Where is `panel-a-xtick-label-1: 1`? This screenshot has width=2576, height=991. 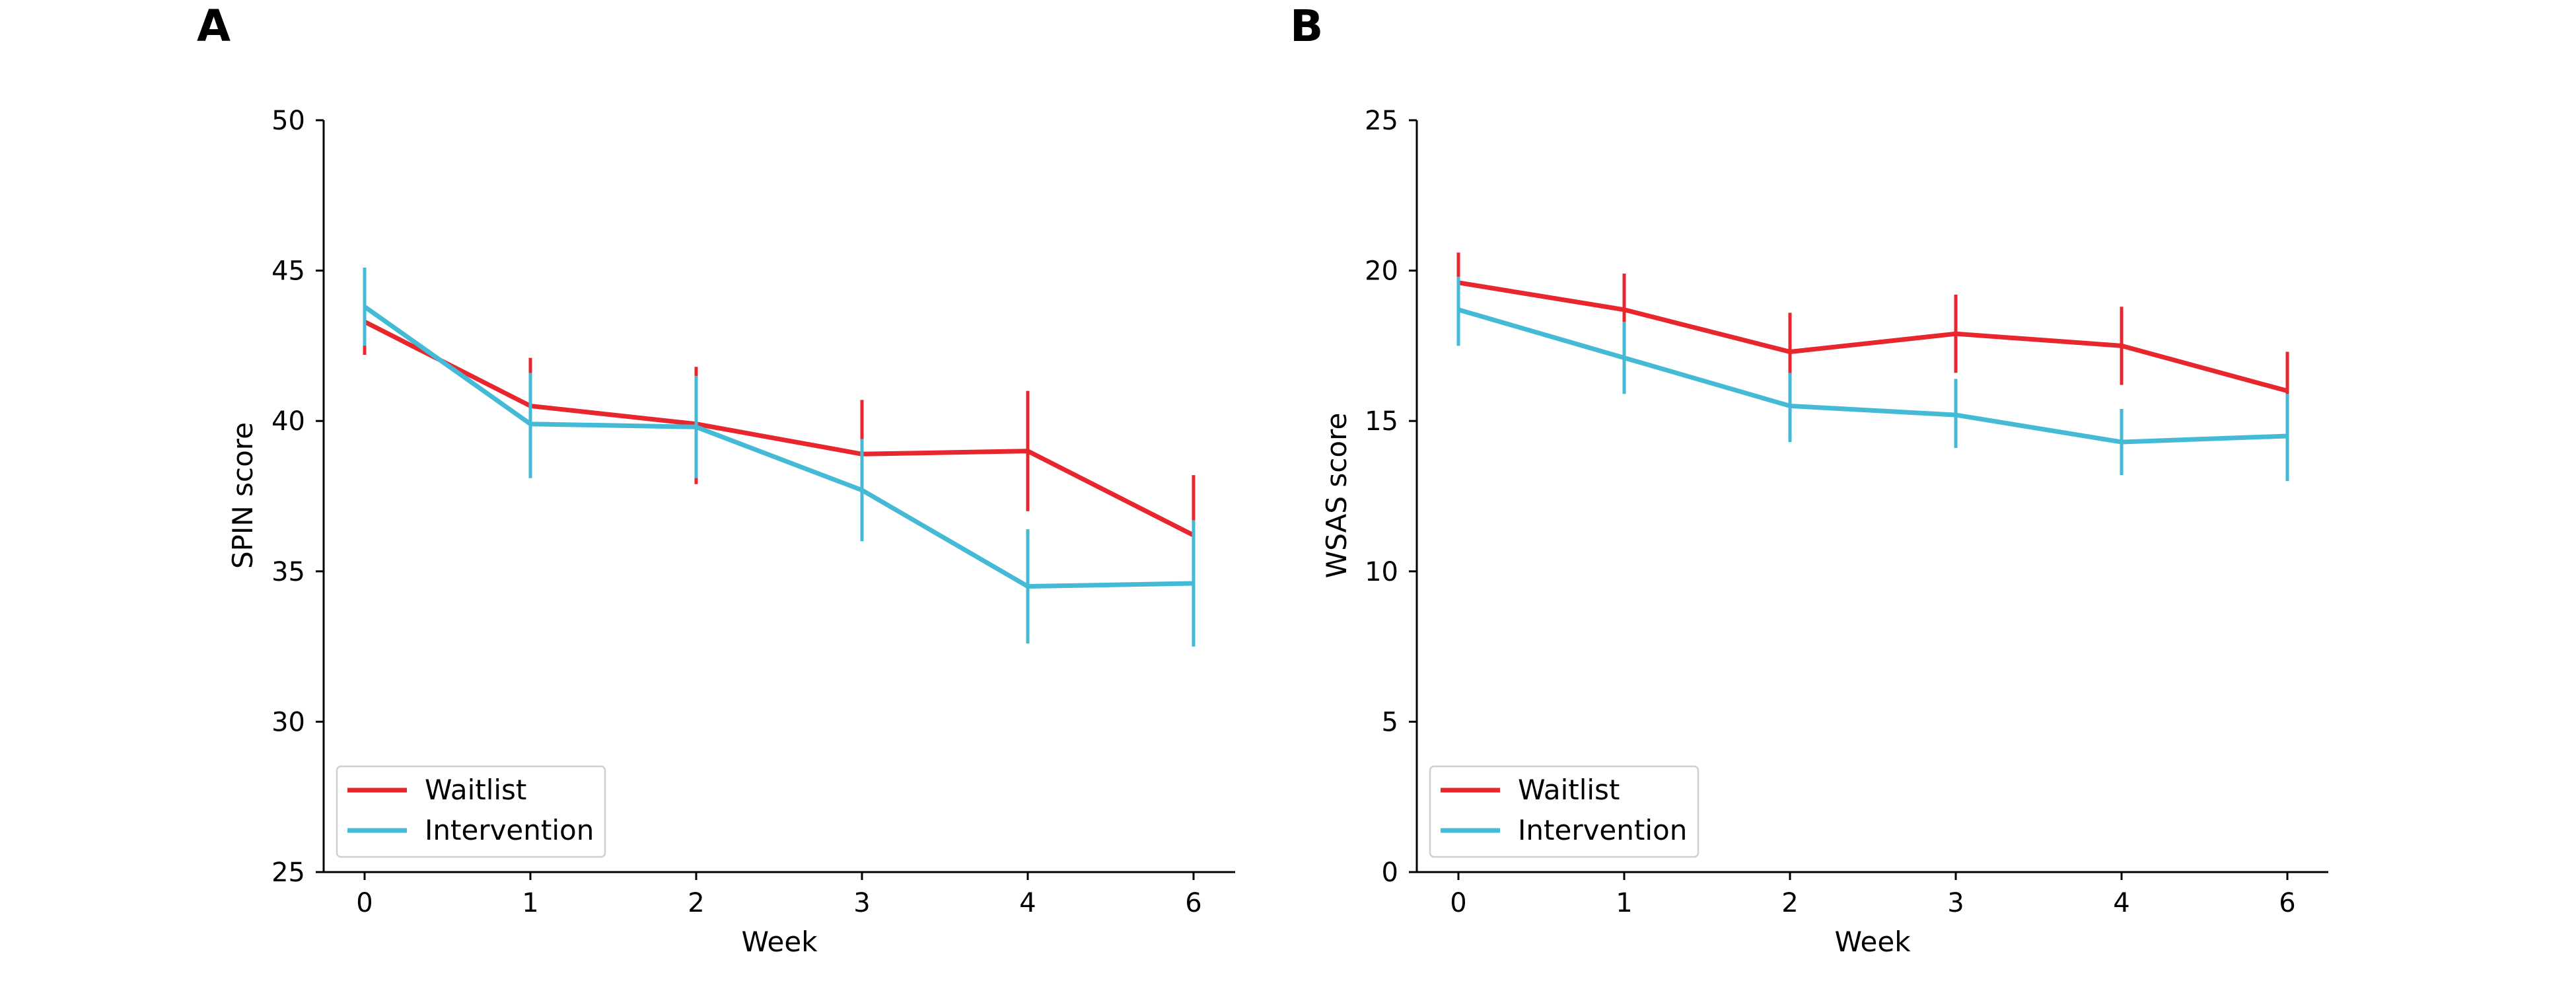 panel-a-xtick-label-1: 1 is located at coordinates (530, 903).